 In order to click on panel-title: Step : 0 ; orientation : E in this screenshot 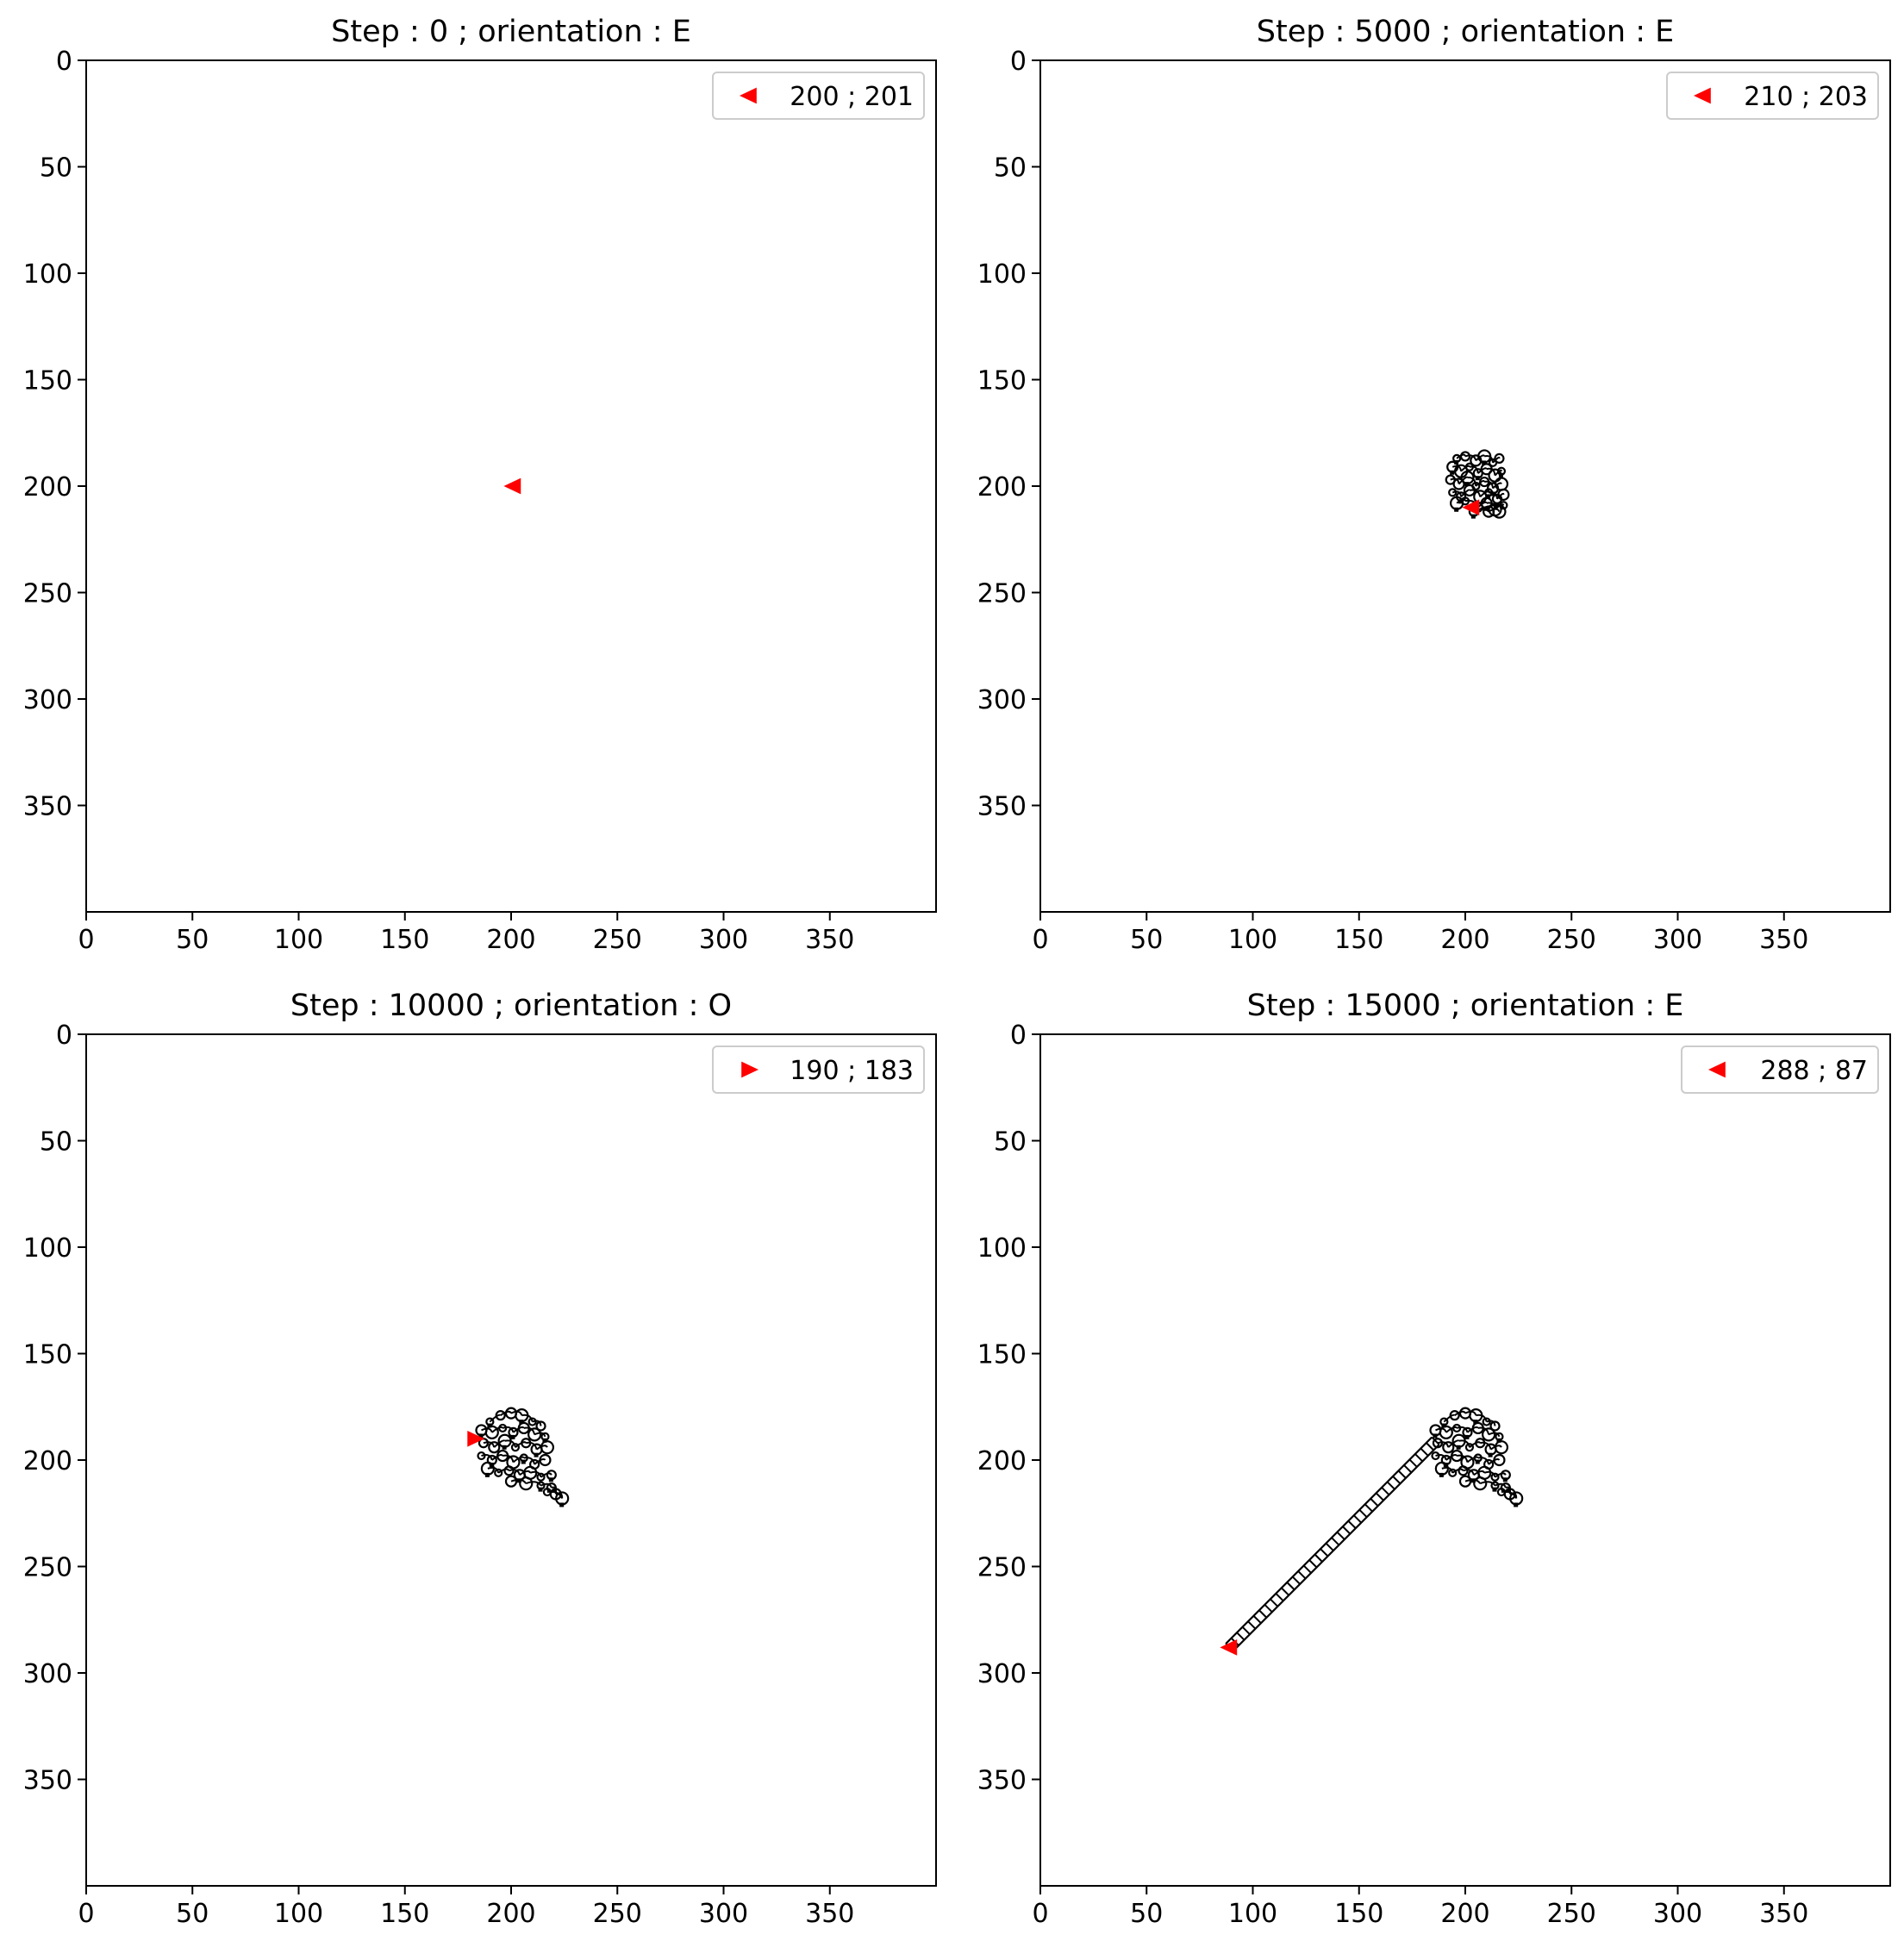, I will do `click(511, 32)`.